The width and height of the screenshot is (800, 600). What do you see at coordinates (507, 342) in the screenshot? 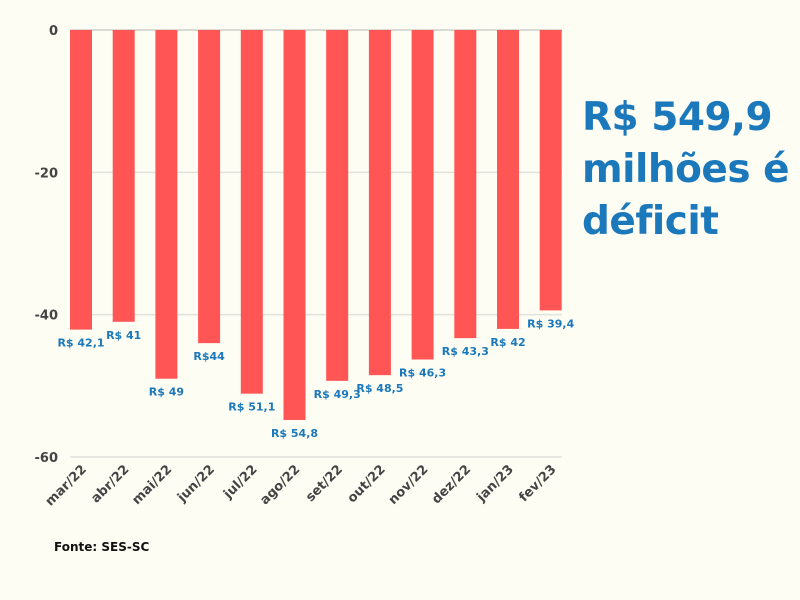
I see `data-label: R$ 42` at bounding box center [507, 342].